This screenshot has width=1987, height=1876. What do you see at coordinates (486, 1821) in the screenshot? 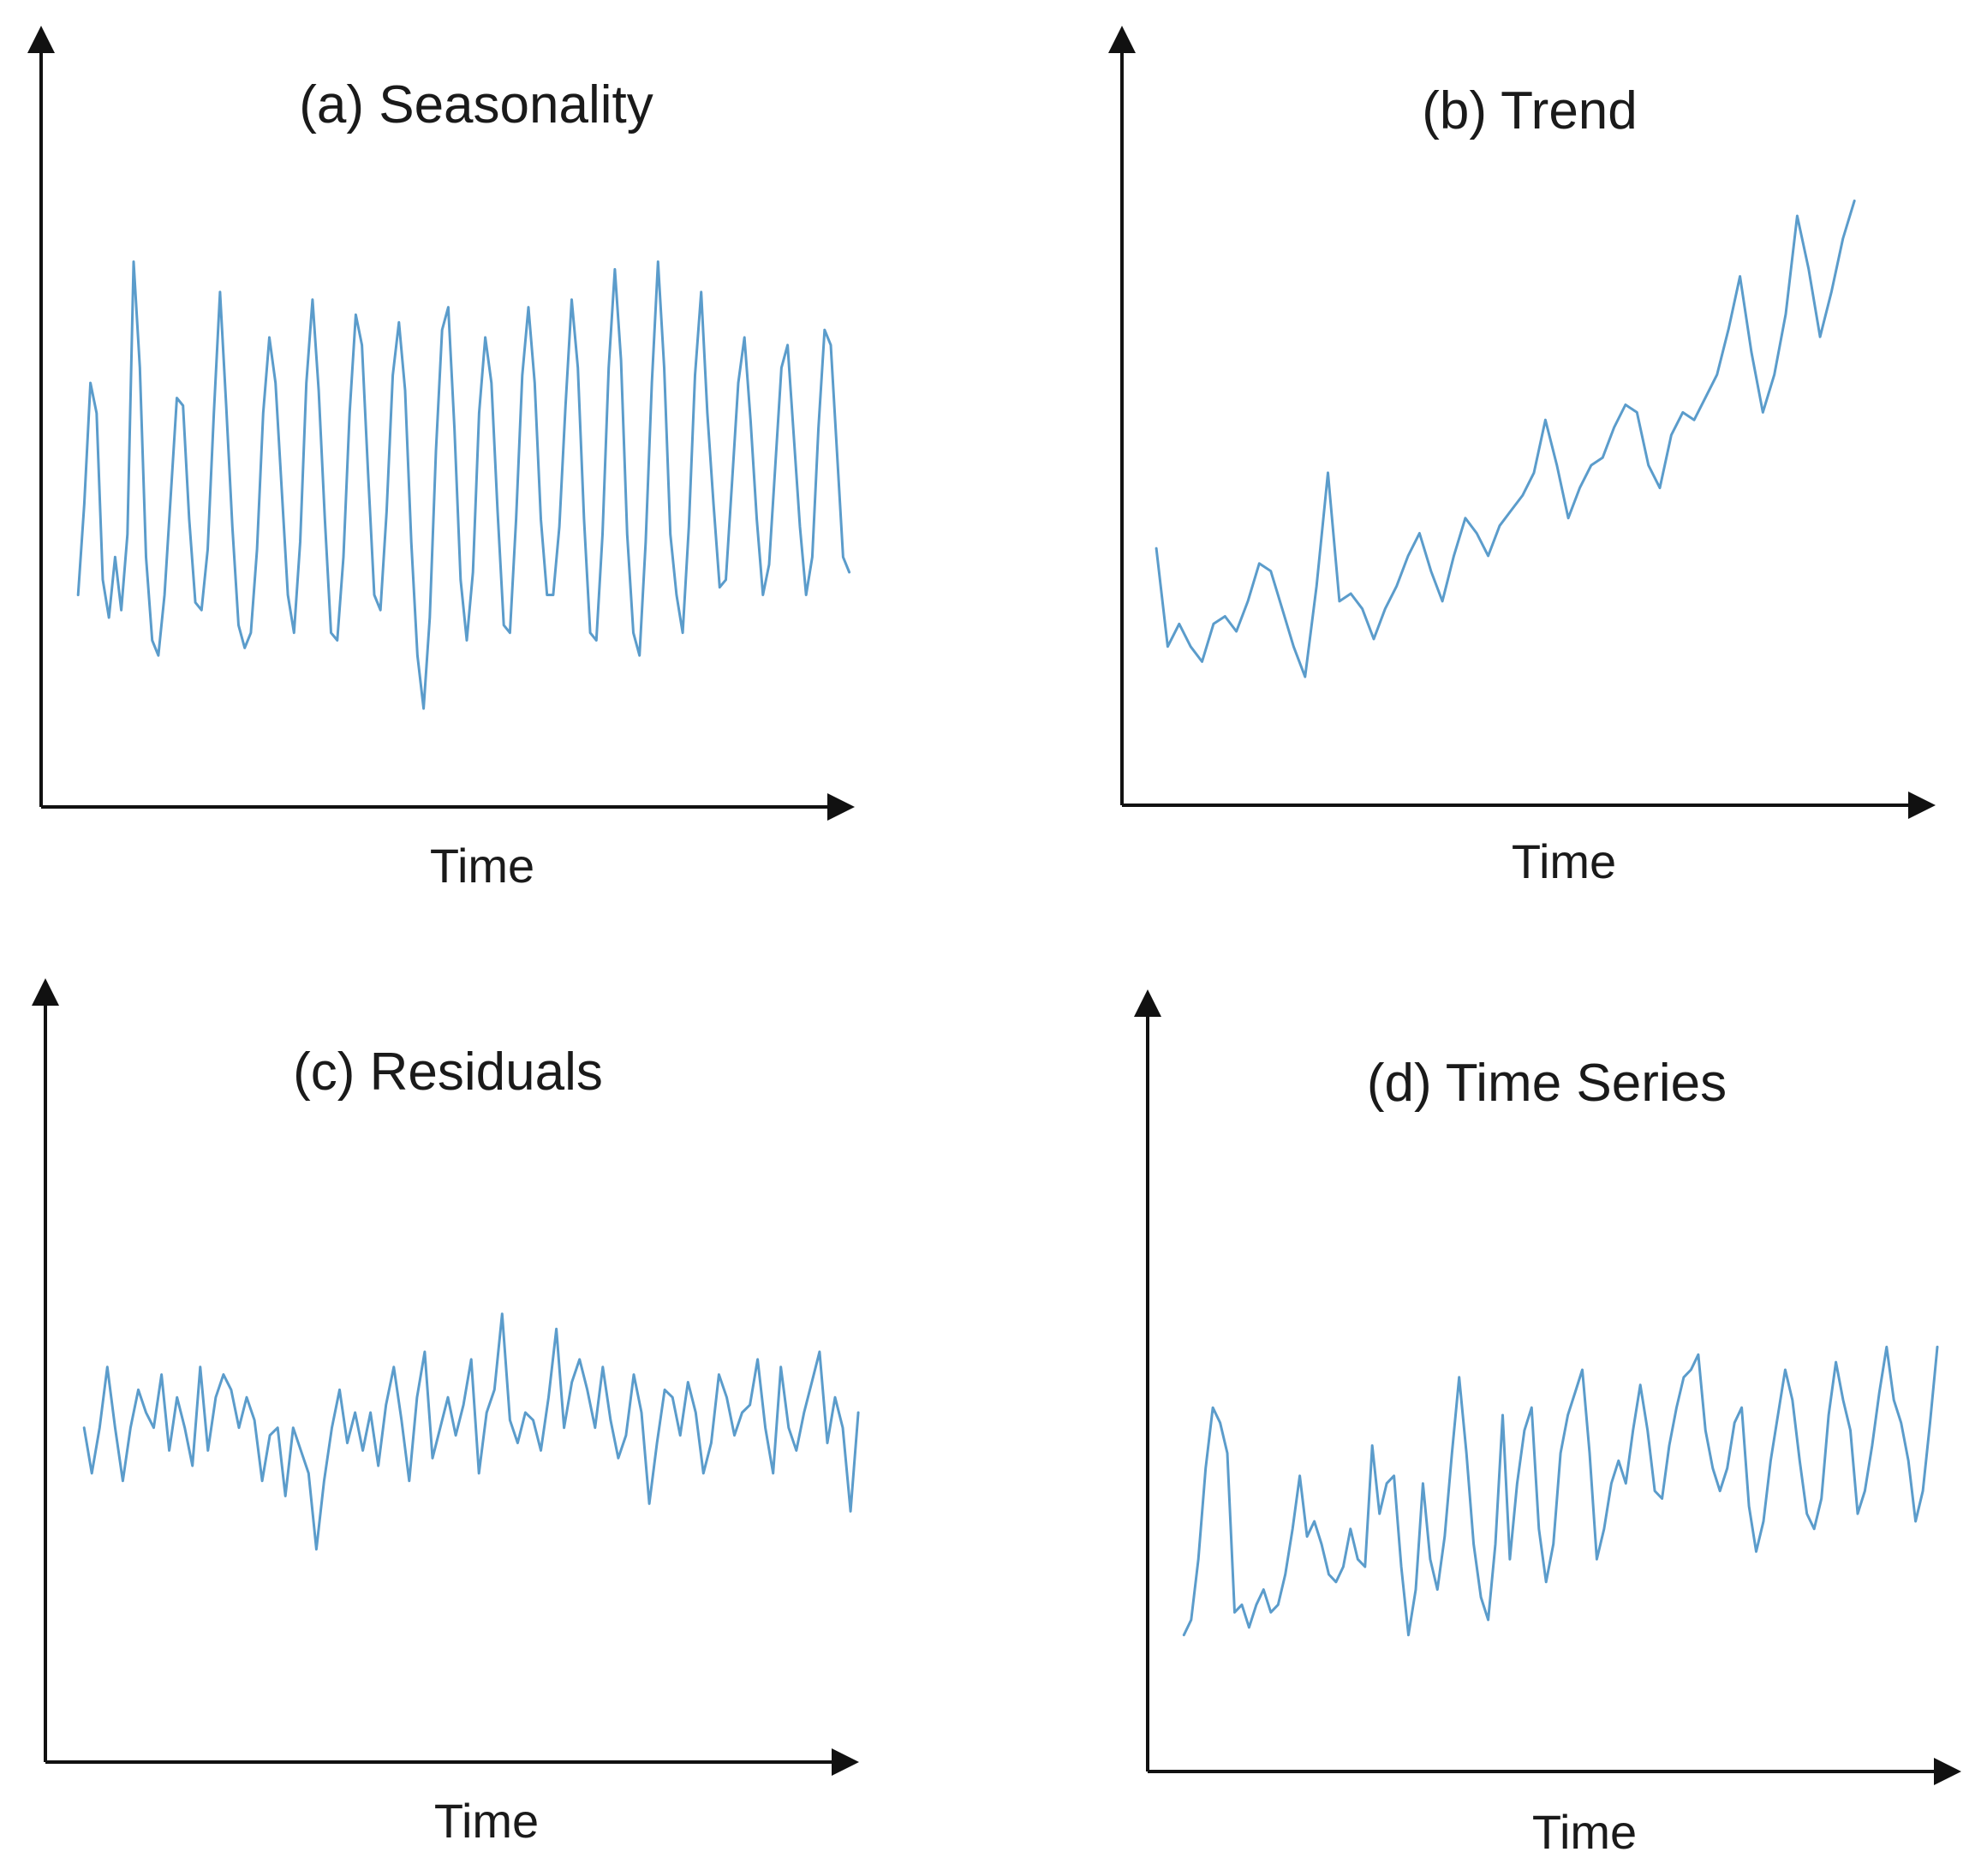
I see `residuals-x-label: Time` at bounding box center [486, 1821].